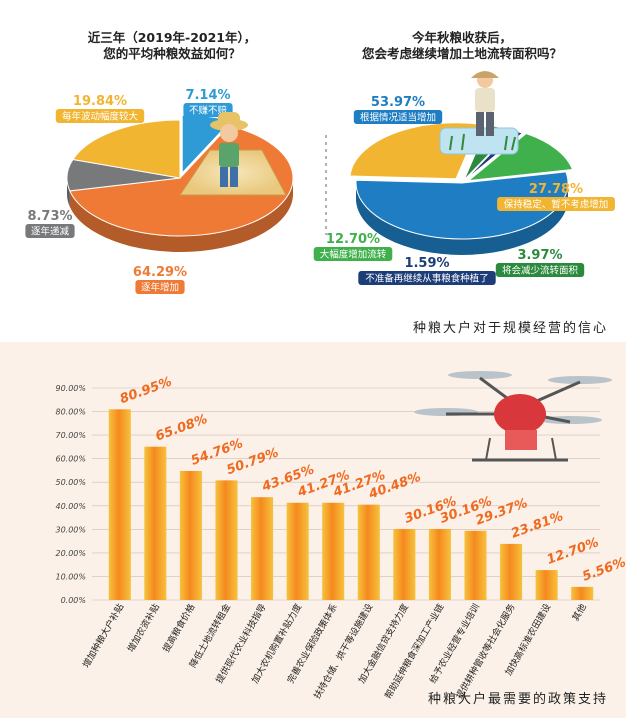 The width and height of the screenshot is (626, 722). Describe the element at coordinates (414, 652) in the screenshot. I see `bar-category-label: 帮助延伸粮食深加工产业链` at that location.